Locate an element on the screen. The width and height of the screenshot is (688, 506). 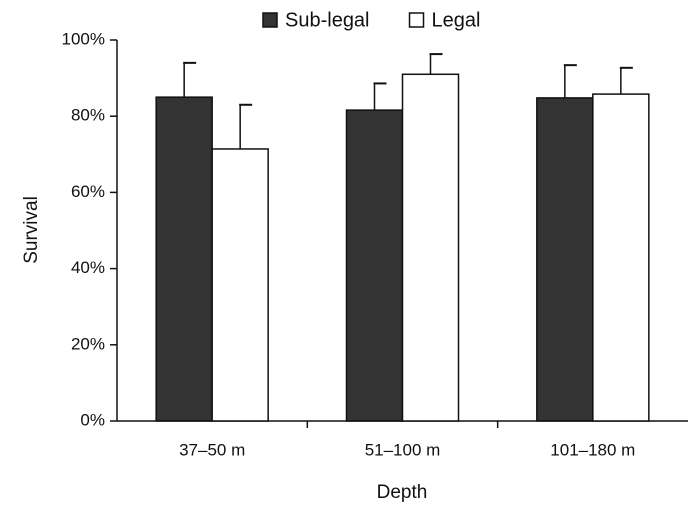
y-tick-label: 100% is located at coordinates (83, 38).